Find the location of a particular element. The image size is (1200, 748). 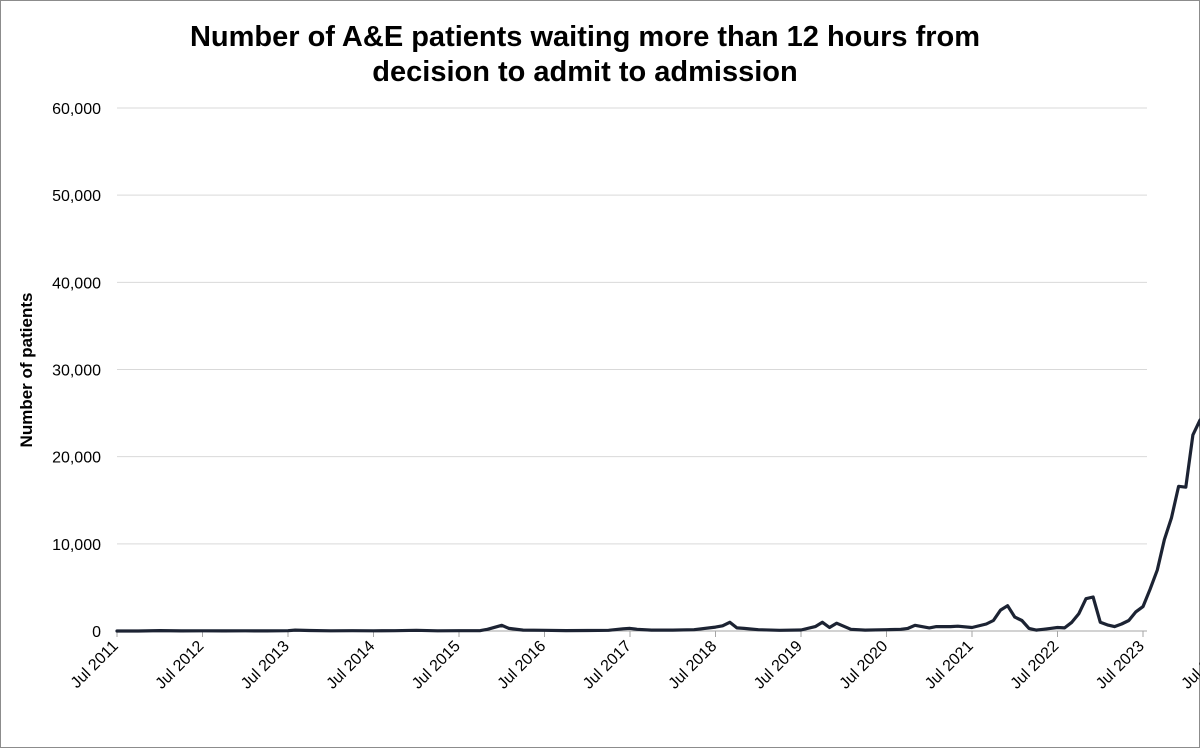

chart-title-line-2: decision to admit to admission is located at coordinates (585, 72).